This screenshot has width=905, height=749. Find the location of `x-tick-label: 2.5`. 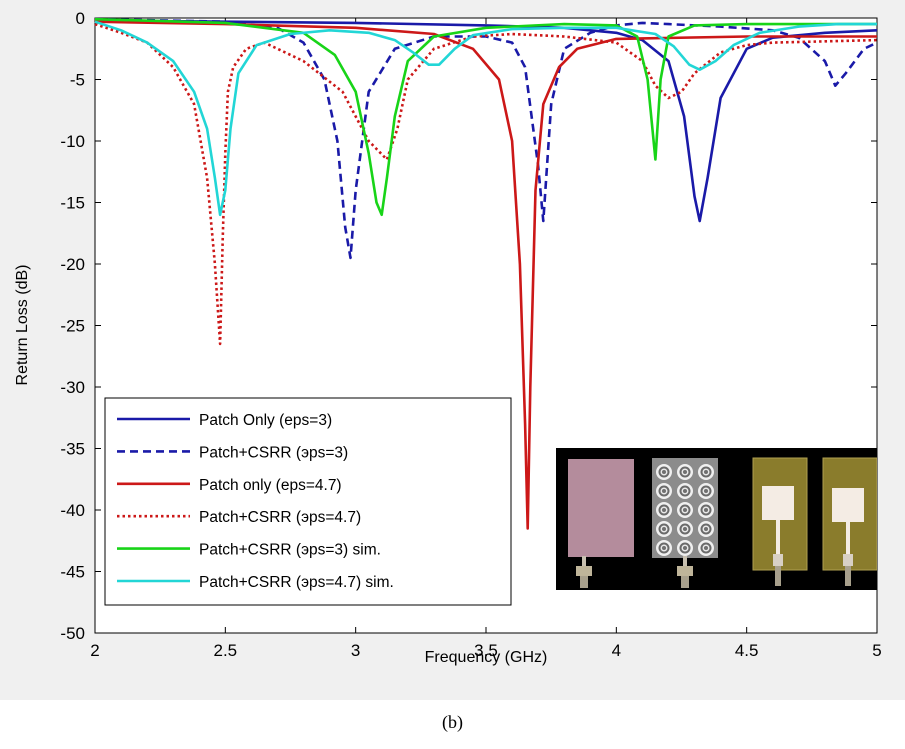

x-tick-label: 2.5 is located at coordinates (226, 650).